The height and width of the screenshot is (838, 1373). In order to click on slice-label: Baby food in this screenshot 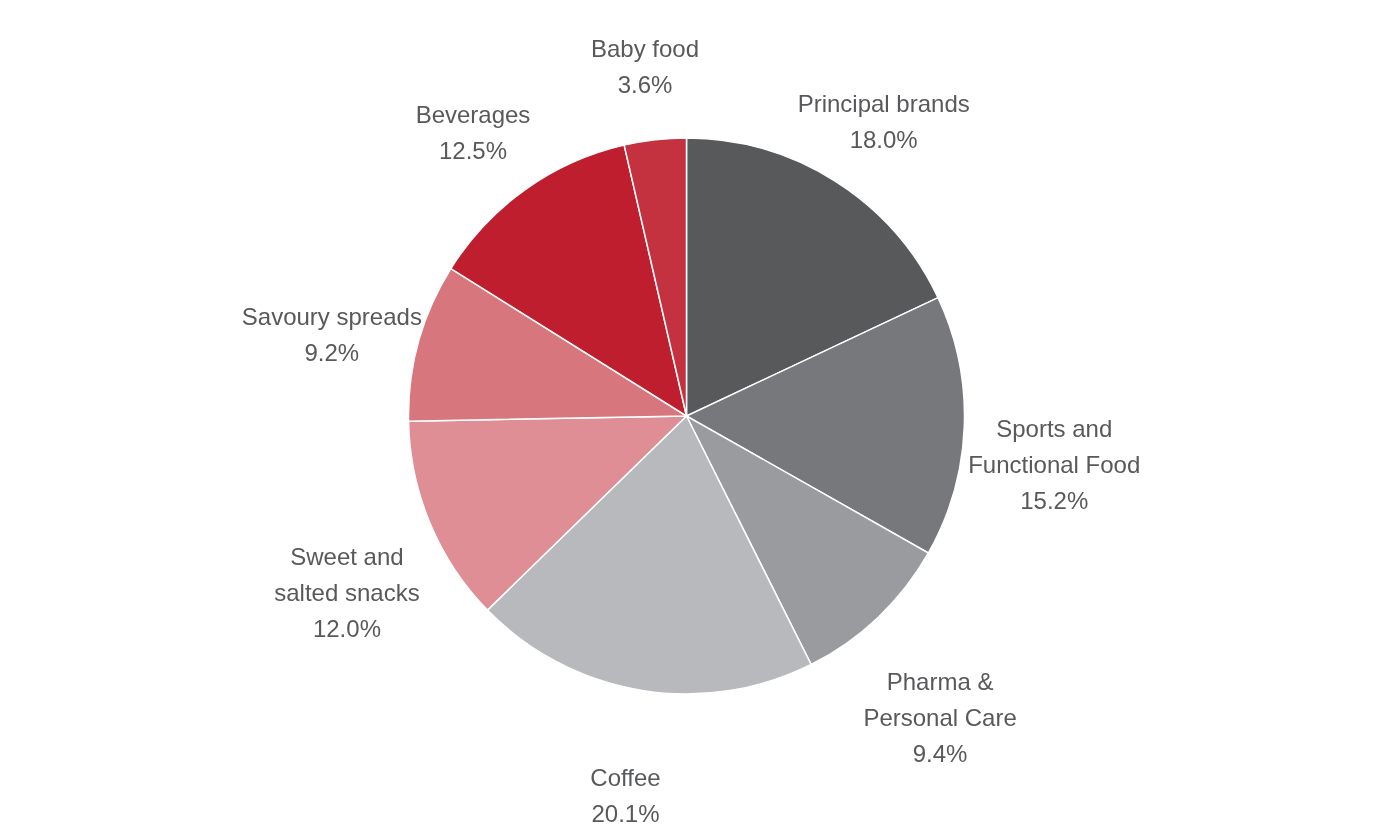, I will do `click(645, 49)`.